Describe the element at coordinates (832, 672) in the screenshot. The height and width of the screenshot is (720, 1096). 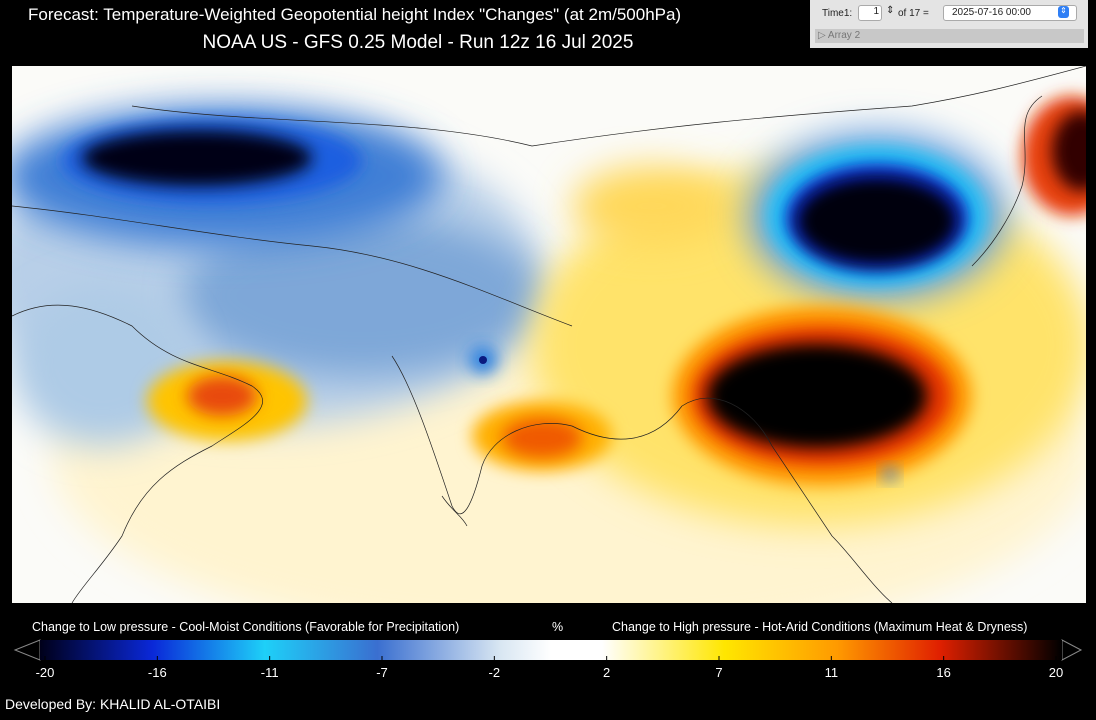
I see `tick-label: 11` at that location.